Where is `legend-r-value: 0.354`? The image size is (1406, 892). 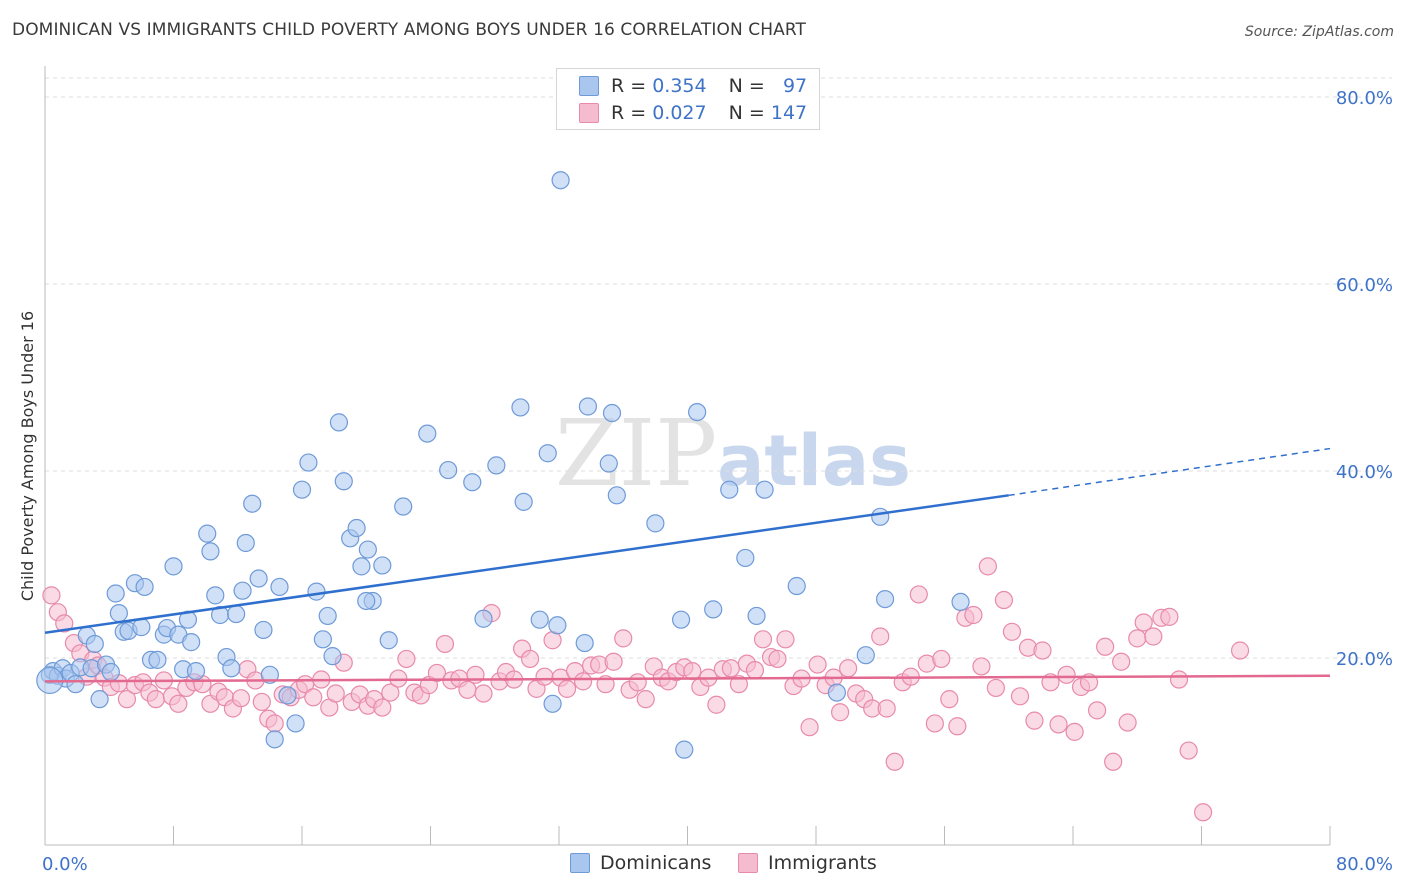
legend-r-value: 0.354 is located at coordinates (679, 86).